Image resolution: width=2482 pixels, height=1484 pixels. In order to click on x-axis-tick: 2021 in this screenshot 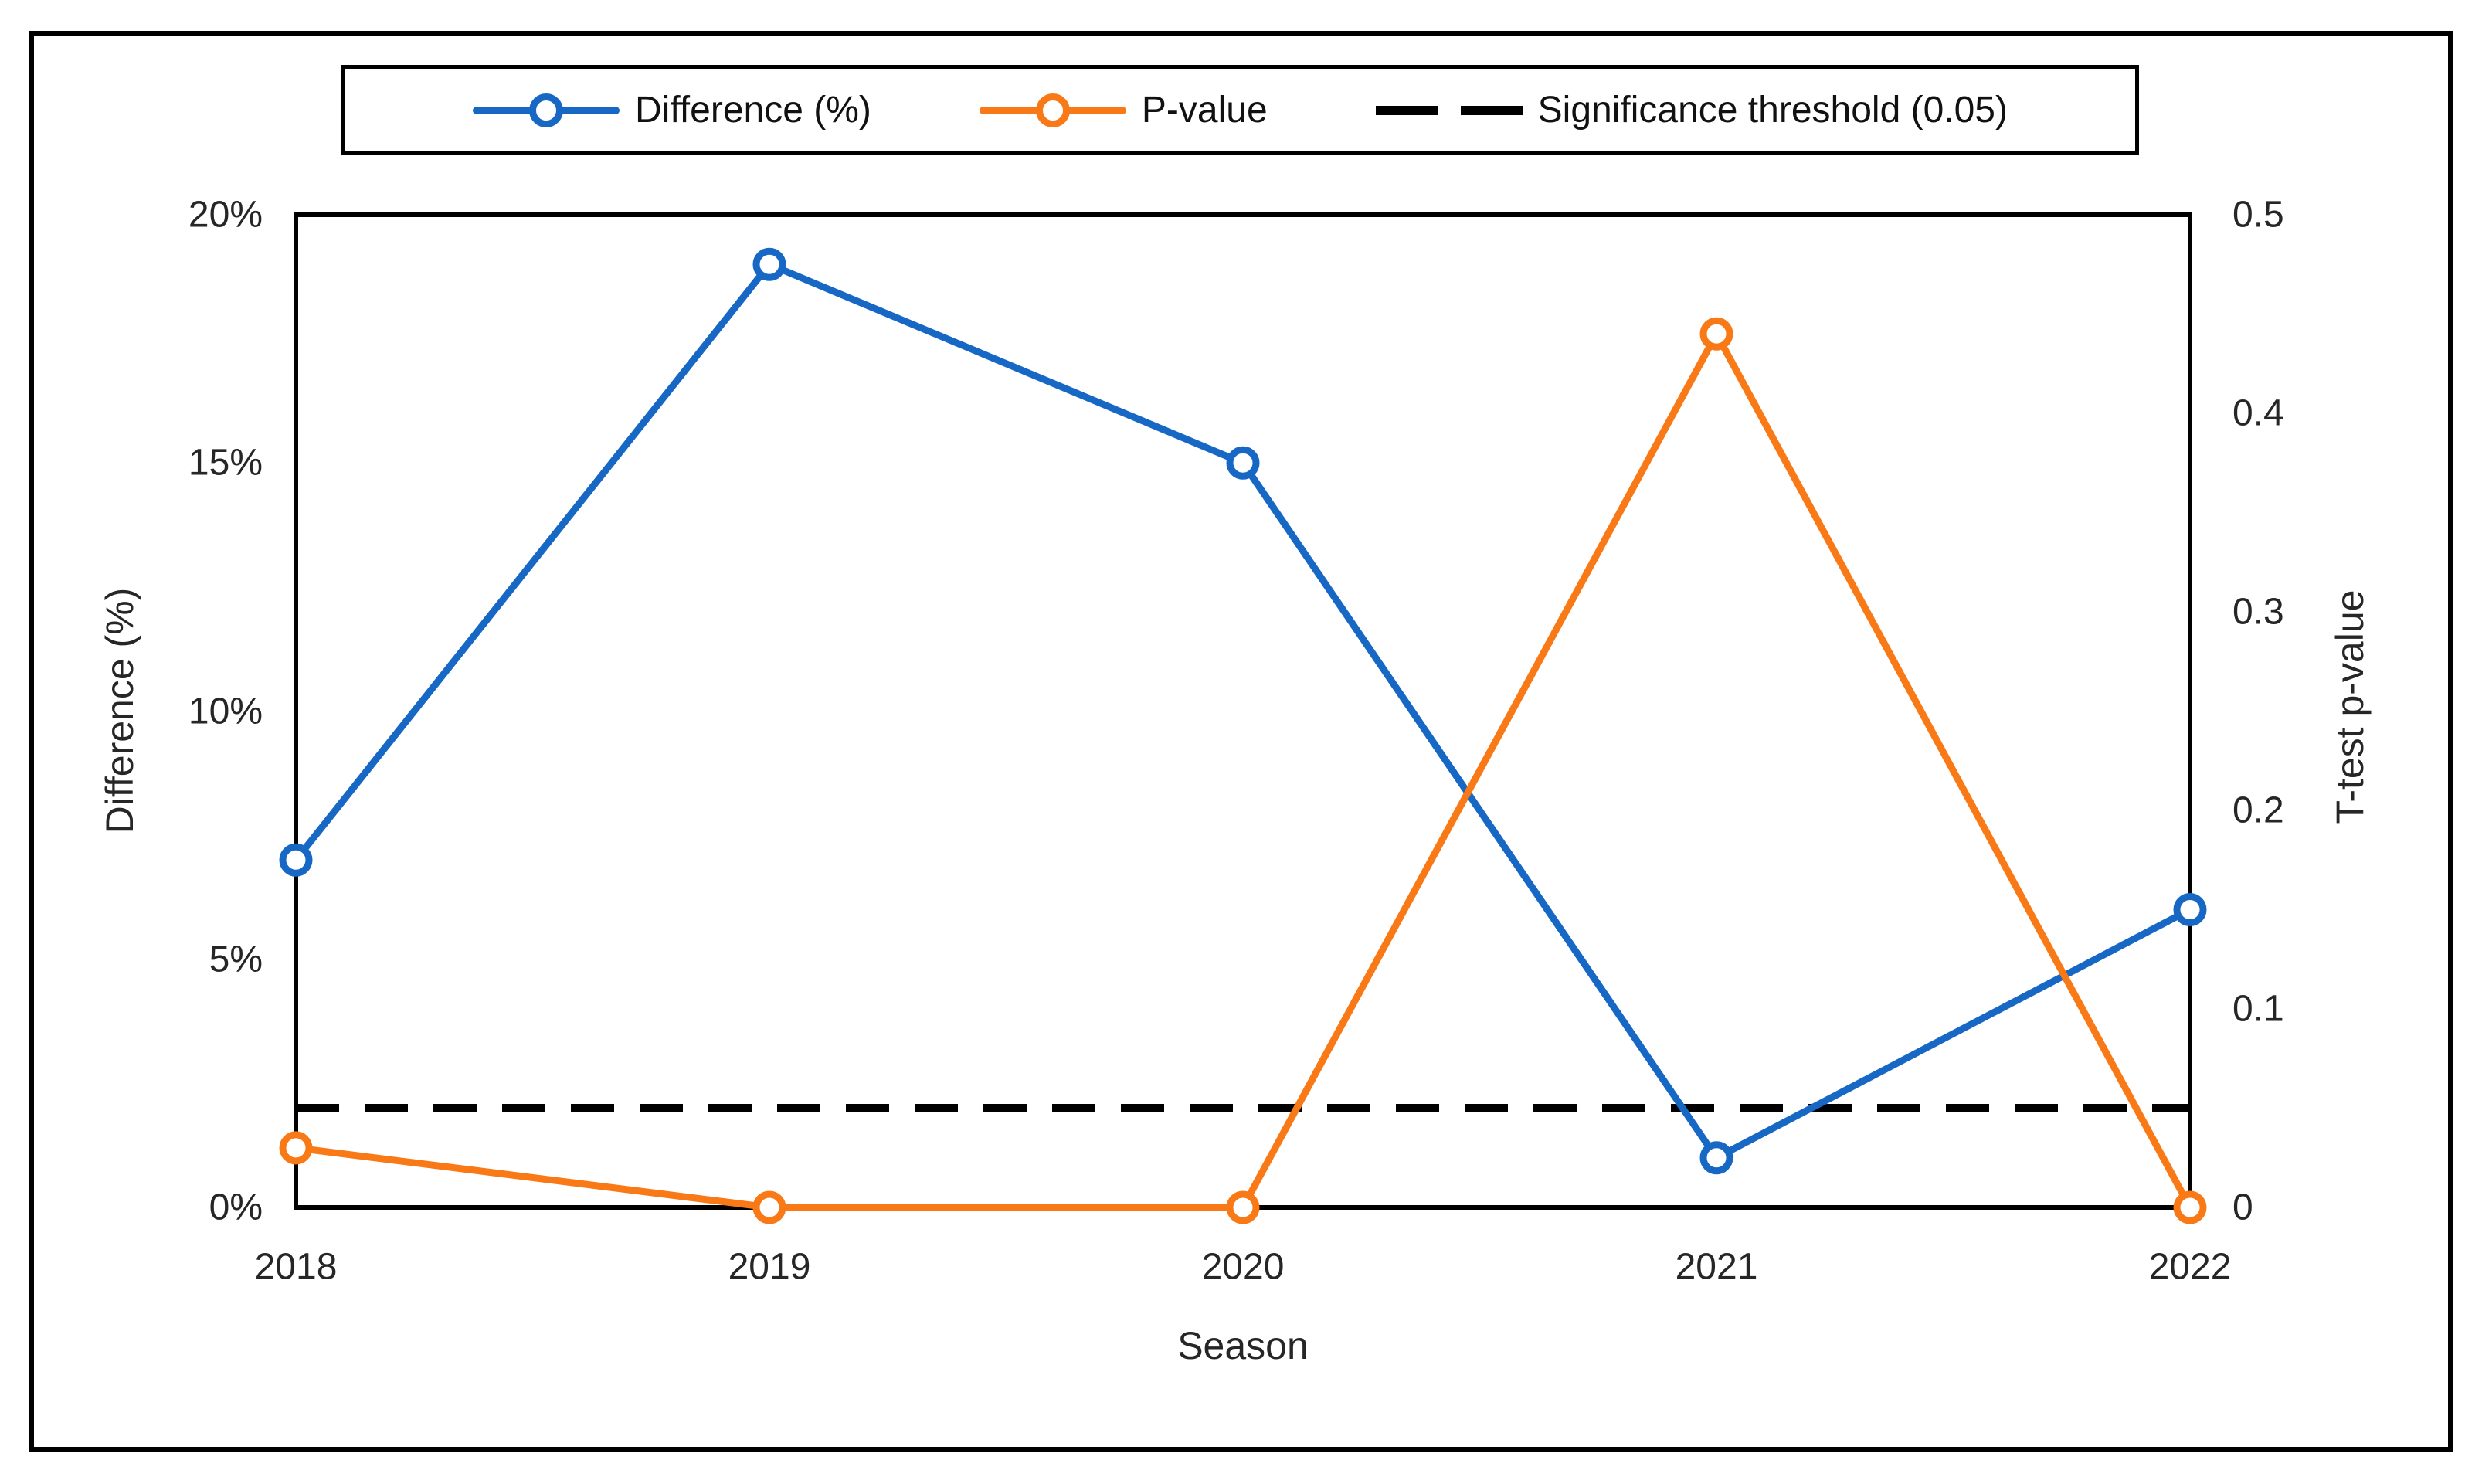, I will do `click(1716, 1267)`.